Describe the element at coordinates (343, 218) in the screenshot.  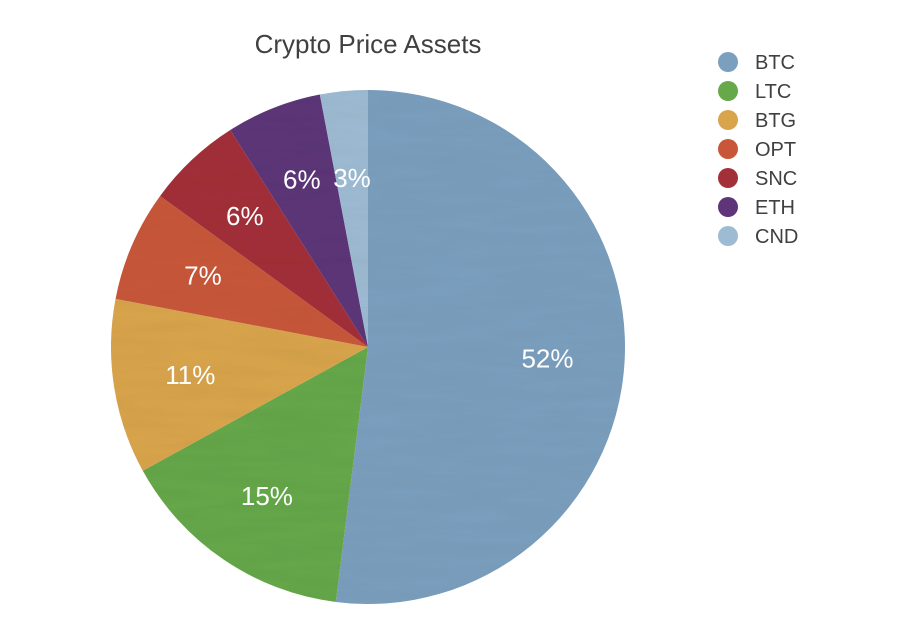
I see `pie-slice-cnd` at that location.